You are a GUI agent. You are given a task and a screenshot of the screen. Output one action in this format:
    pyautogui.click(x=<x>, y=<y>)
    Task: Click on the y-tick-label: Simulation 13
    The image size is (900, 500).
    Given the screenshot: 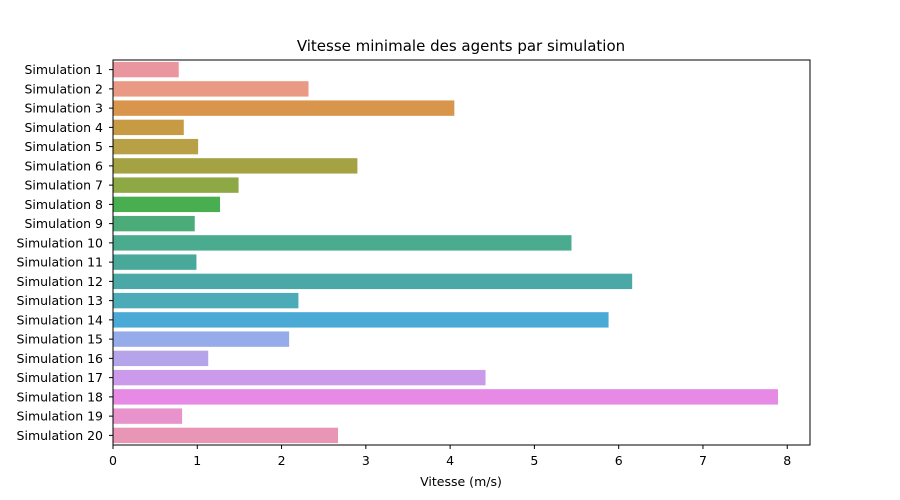 What is the action you would take?
    pyautogui.click(x=60, y=300)
    